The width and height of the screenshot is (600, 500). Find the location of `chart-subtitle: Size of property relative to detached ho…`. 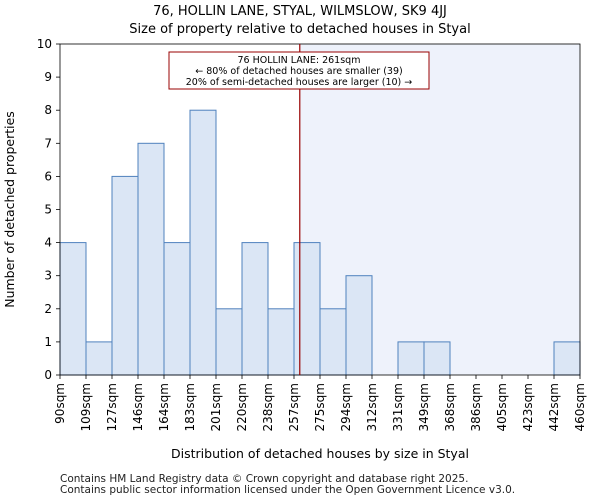

chart-subtitle: Size of property relative to detached ho… is located at coordinates (300, 29).